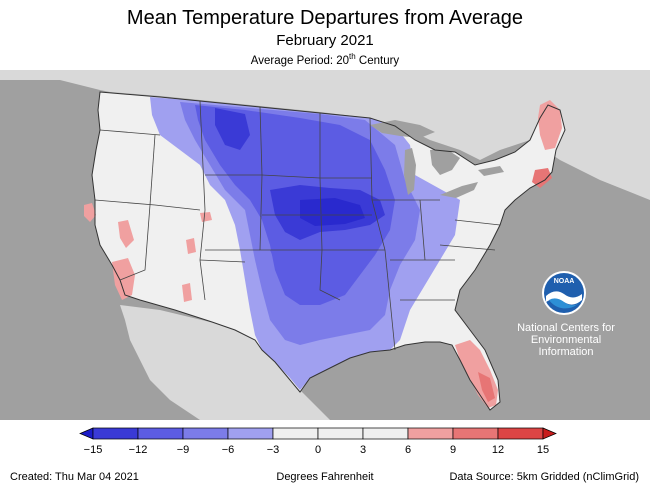 The image size is (650, 489). I want to click on svg-text: NOAA, so click(564, 281).